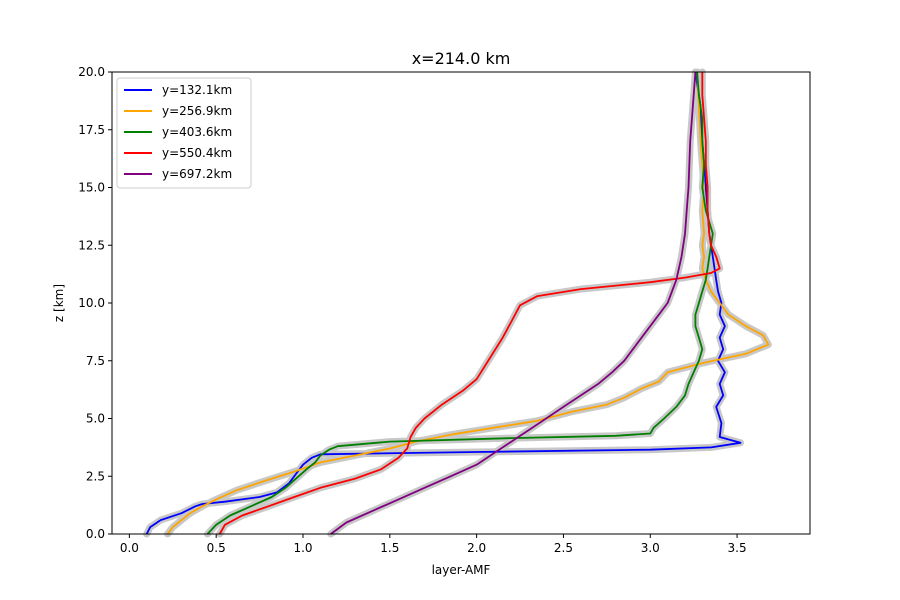  Describe the element at coordinates (95, 476) in the screenshot. I see `y-tick-label: 2.5` at that location.